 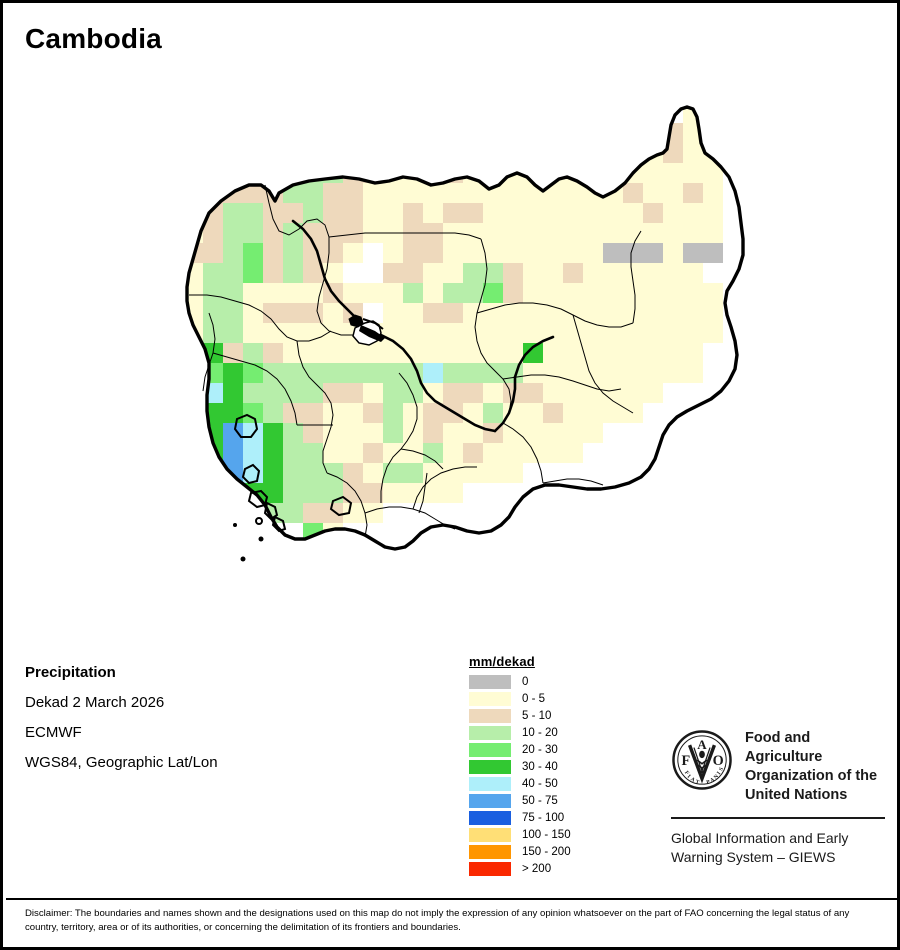 What do you see at coordinates (811, 776) in the screenshot?
I see `fao-org-line-2: Organization of the` at bounding box center [811, 776].